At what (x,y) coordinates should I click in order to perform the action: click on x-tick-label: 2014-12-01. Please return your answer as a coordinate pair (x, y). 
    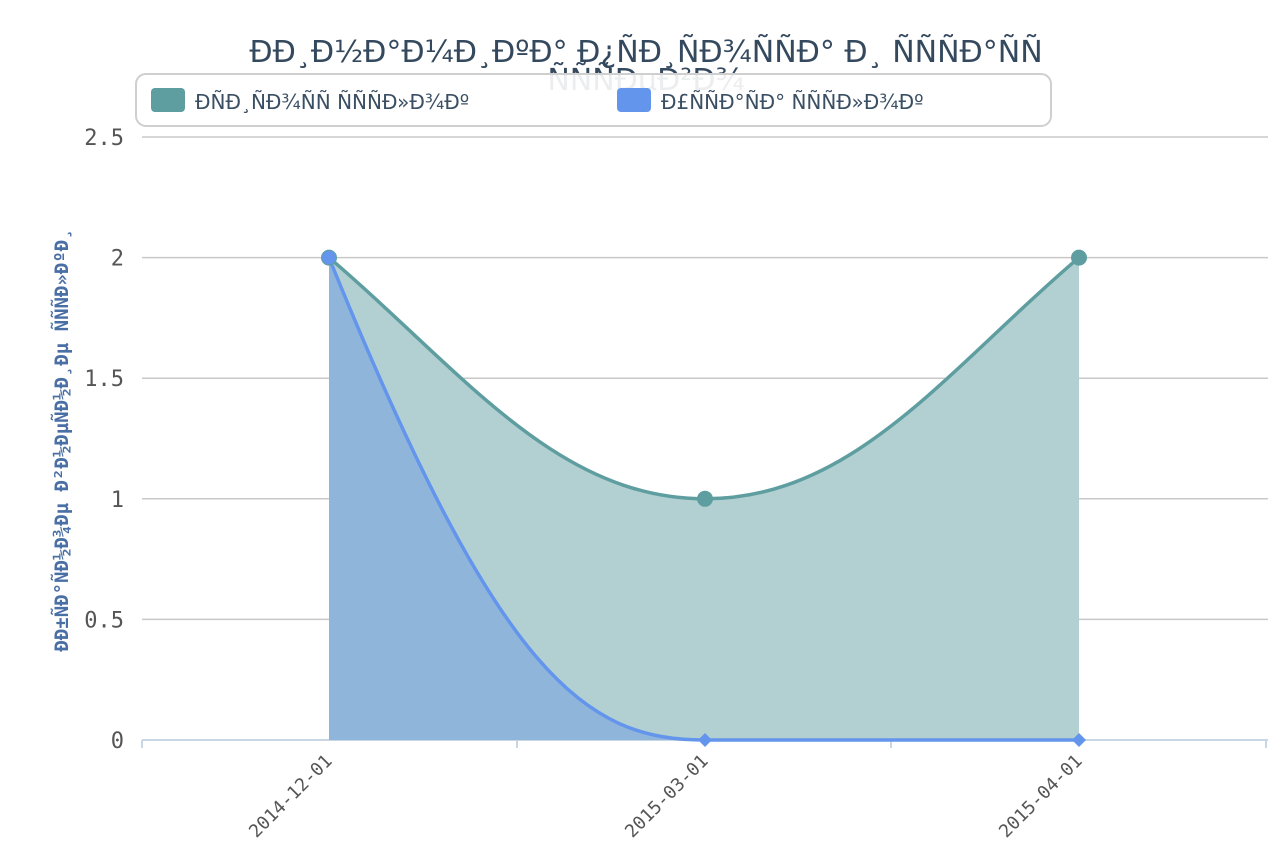
    Looking at the image, I should click on (290, 796).